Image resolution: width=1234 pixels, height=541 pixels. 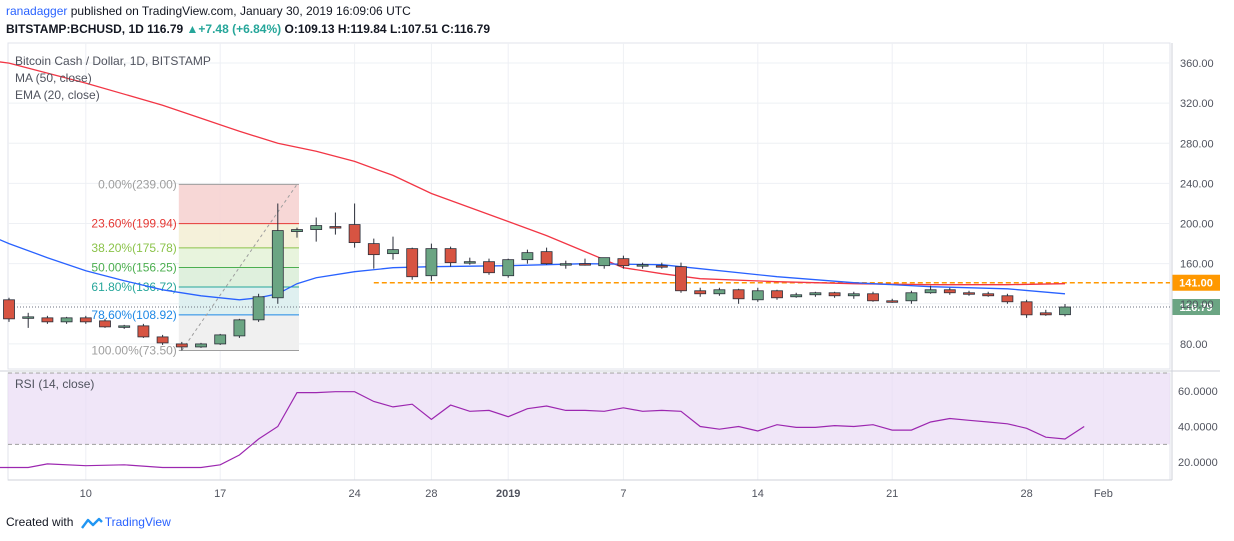 What do you see at coordinates (240, 29) in the screenshot?
I see `price-change: +7.48 (+6.84%)` at bounding box center [240, 29].